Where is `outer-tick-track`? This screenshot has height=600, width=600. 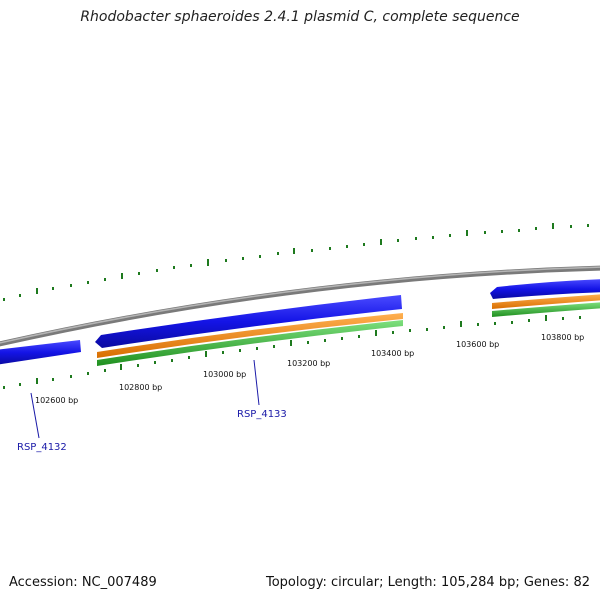
outer-tick-track is located at coordinates (296, 262).